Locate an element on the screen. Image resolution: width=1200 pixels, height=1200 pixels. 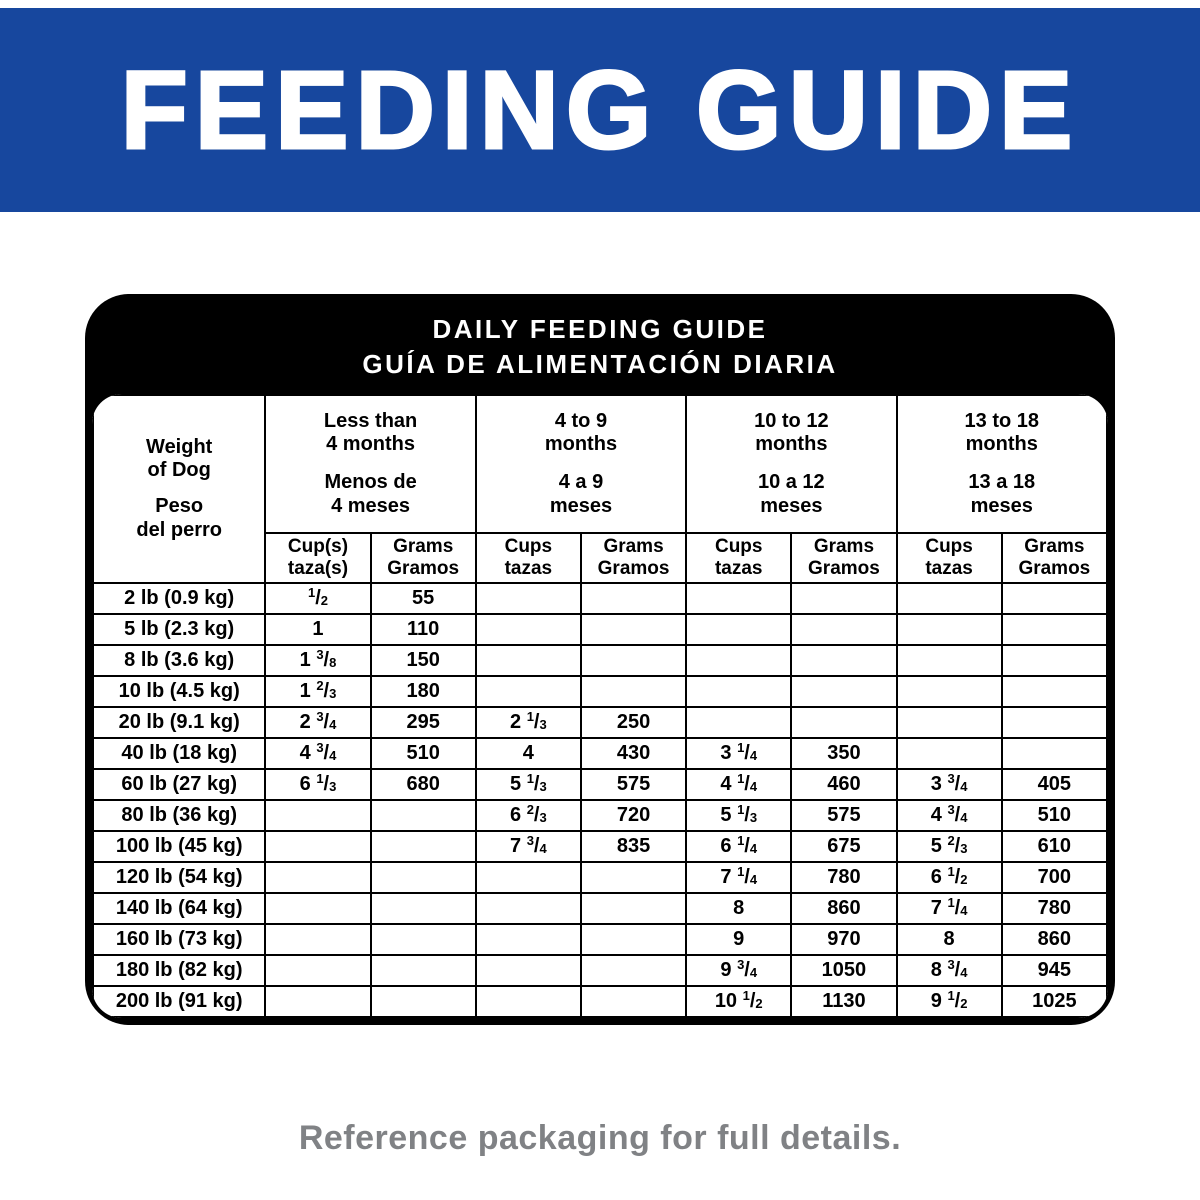
cups-value-cell: 4 1/4 is located at coordinates (739, 784).